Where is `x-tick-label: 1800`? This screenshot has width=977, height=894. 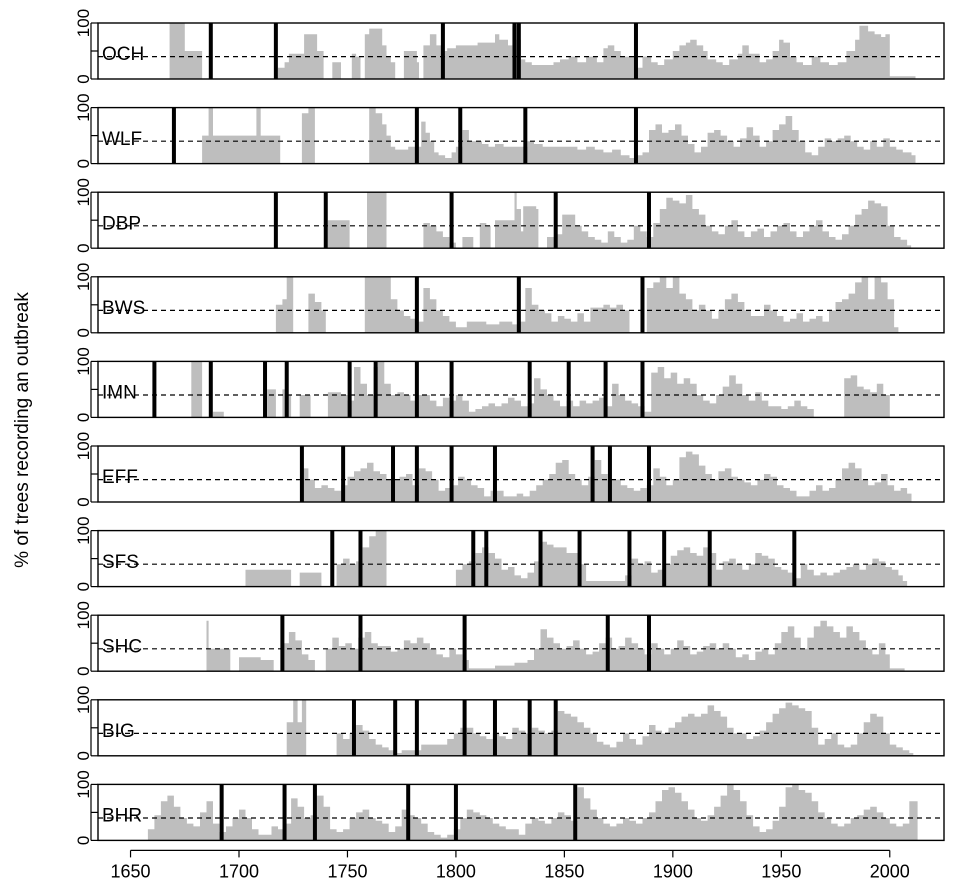
x-tick-label: 1800 is located at coordinates (456, 871).